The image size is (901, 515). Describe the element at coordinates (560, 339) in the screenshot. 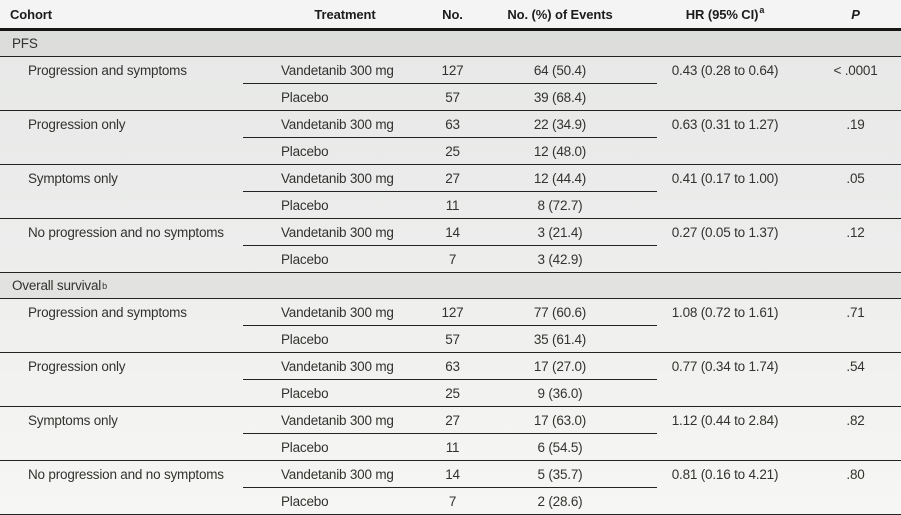

I see `events-cell: 35 (61.4)` at that location.